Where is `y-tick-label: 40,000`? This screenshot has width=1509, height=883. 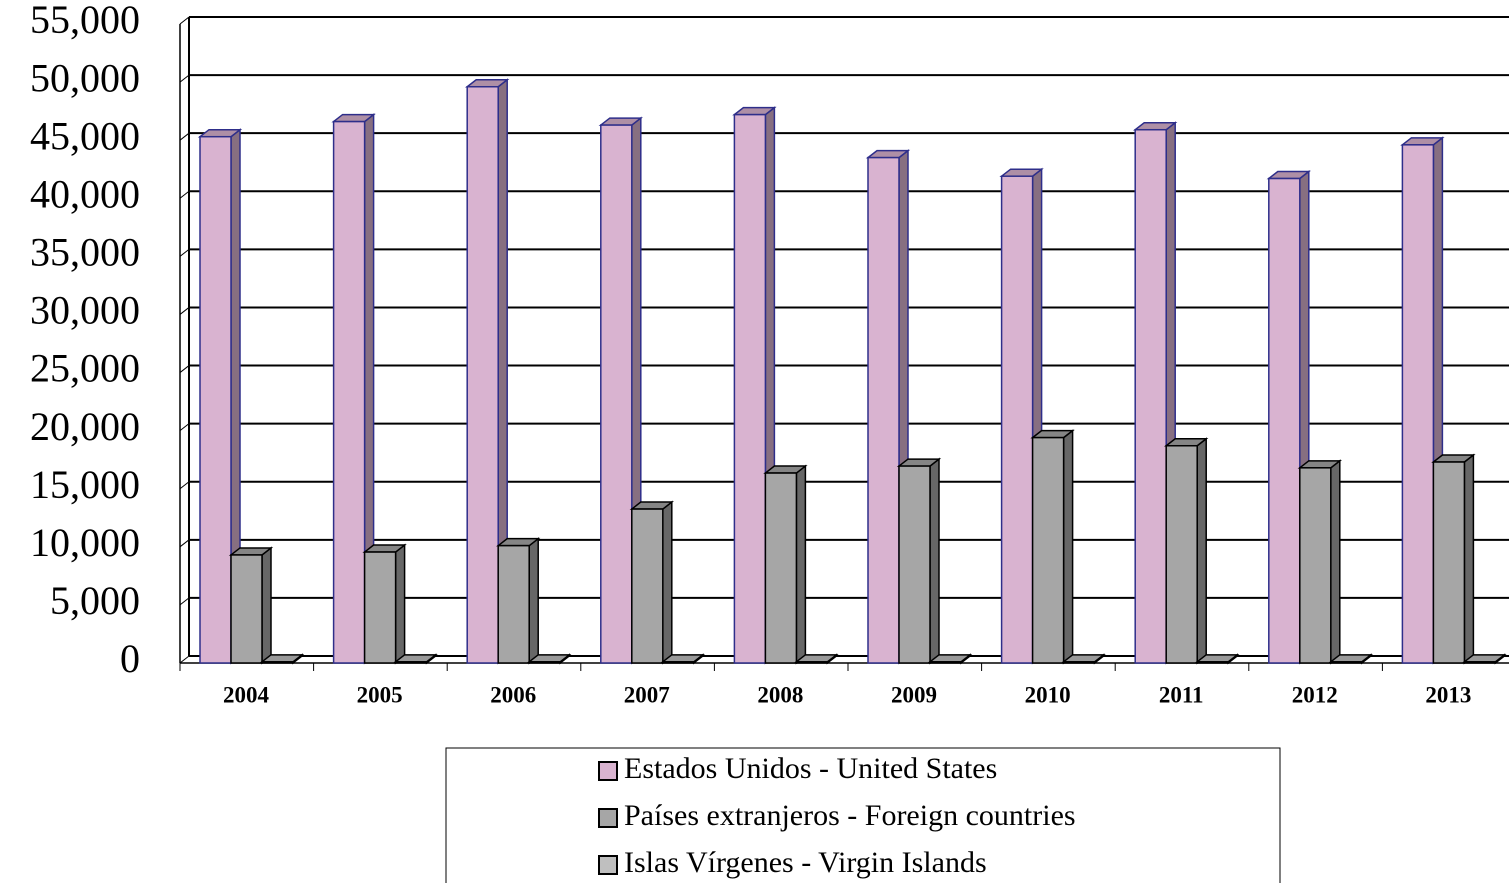
y-tick-label: 40,000 is located at coordinates (85, 193).